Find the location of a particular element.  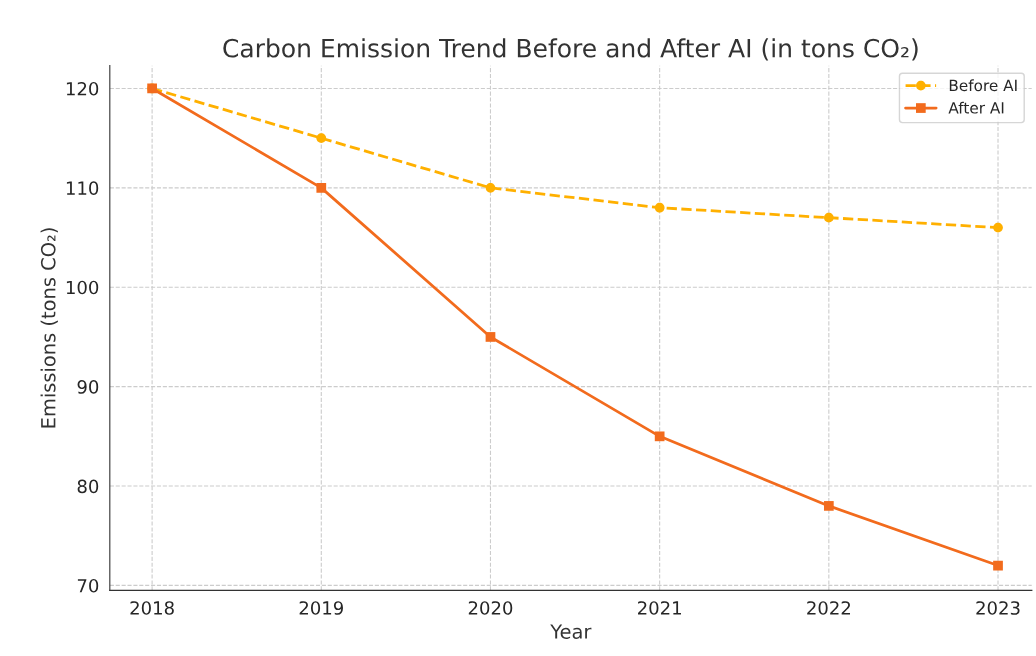

y-tick-label: 110 is located at coordinates (82, 188).